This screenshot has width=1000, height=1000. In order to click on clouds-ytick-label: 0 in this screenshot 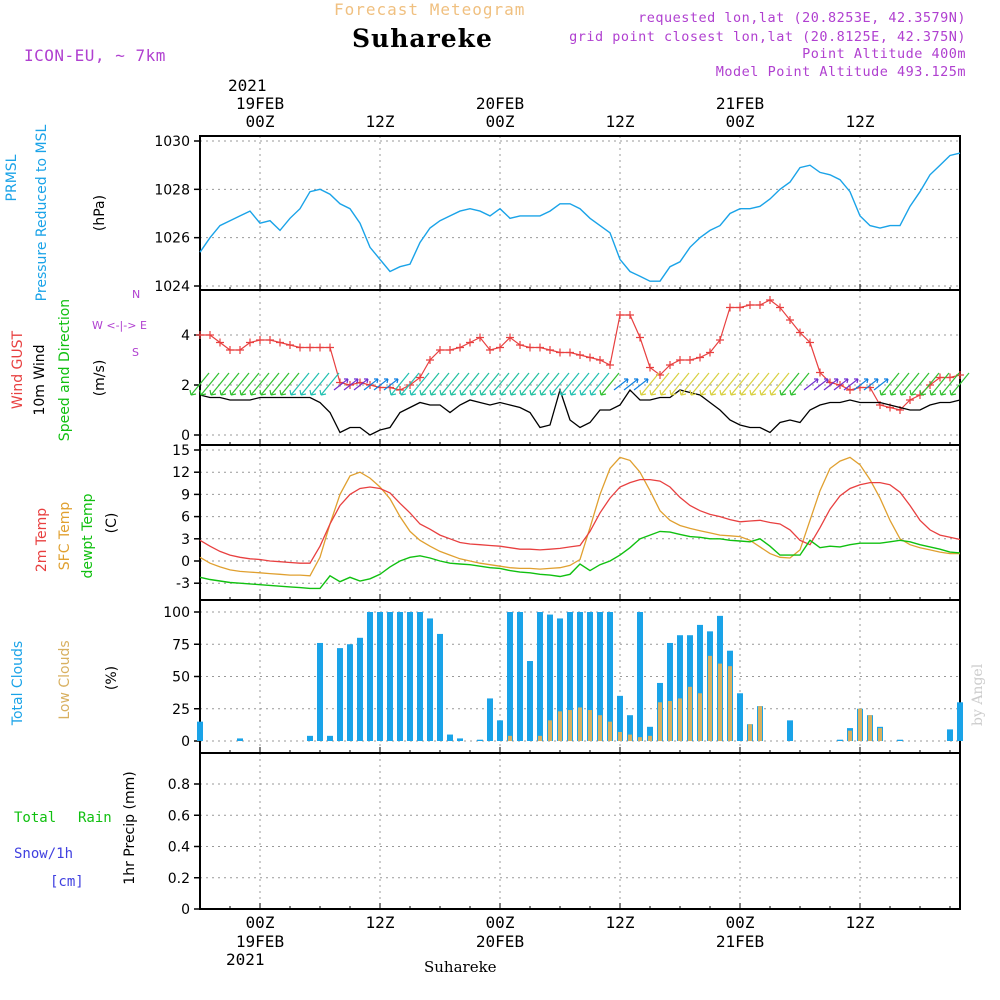, I will do `click(185, 742)`.